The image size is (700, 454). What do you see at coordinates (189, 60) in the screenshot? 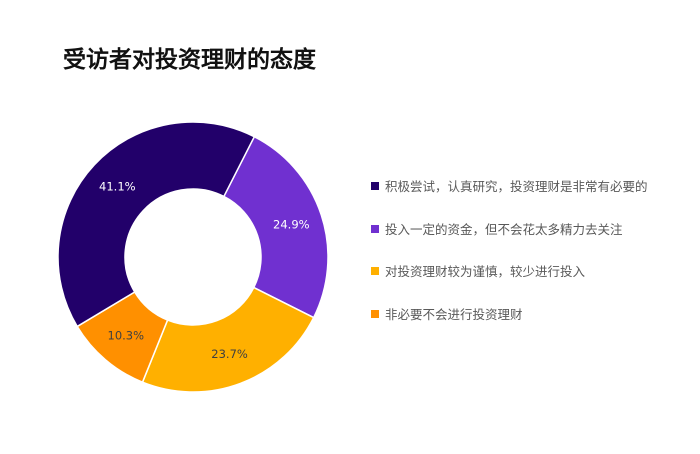
I see `chart-title: 受访者对投资理财的态度` at bounding box center [189, 60].